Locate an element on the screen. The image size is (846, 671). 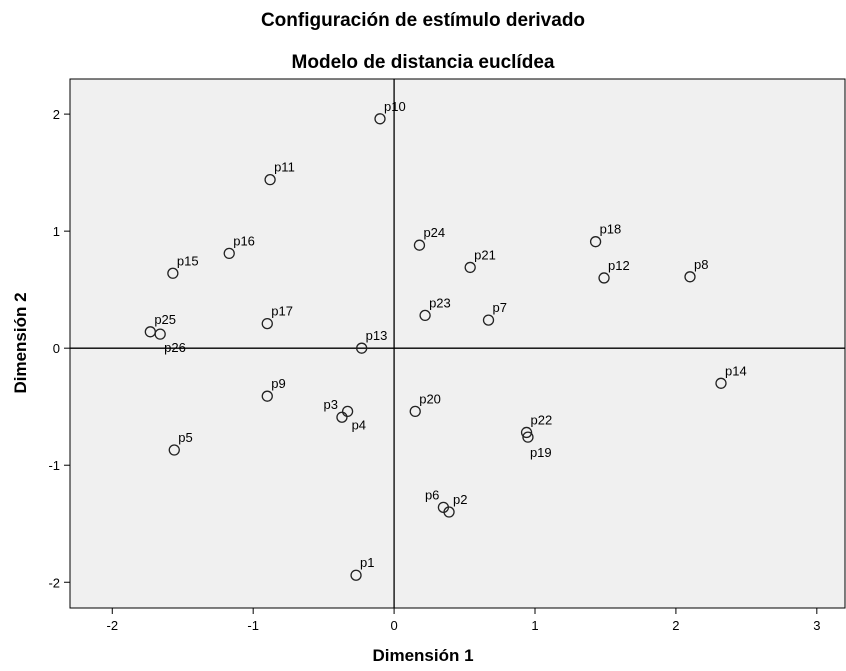
data-point-p22: p22 is located at coordinates (536, 425).